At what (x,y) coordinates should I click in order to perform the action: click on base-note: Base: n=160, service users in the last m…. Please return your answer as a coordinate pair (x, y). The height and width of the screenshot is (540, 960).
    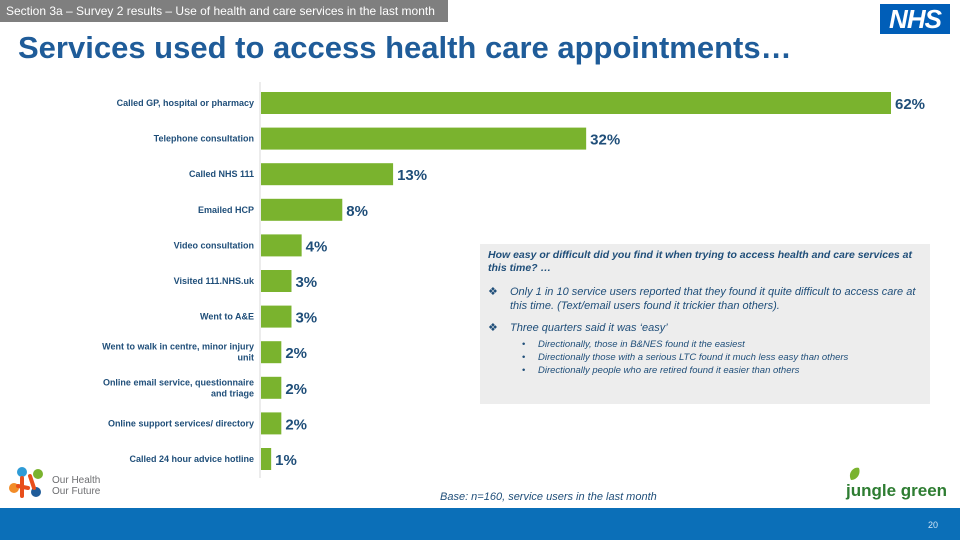
    Looking at the image, I should click on (548, 497).